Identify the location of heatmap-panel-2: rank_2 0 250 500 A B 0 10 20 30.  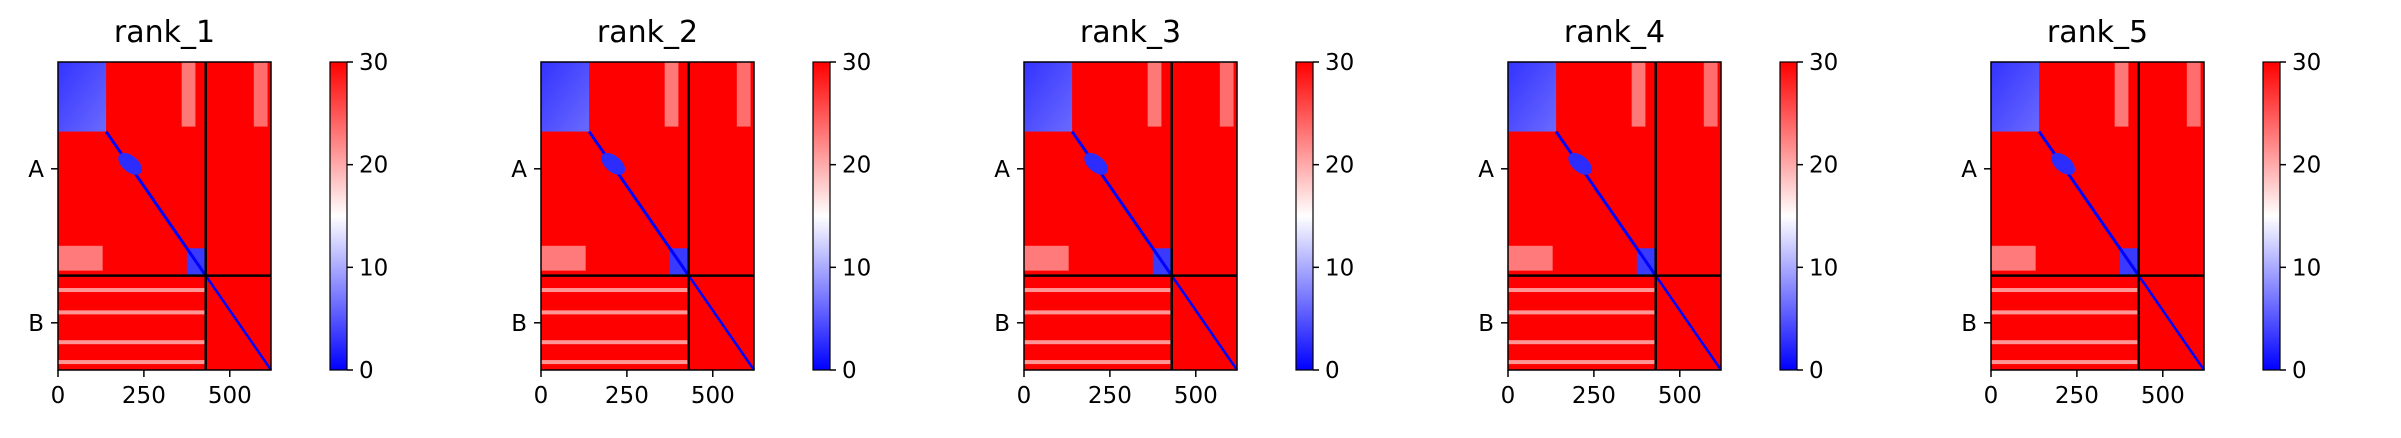
(691, 212).